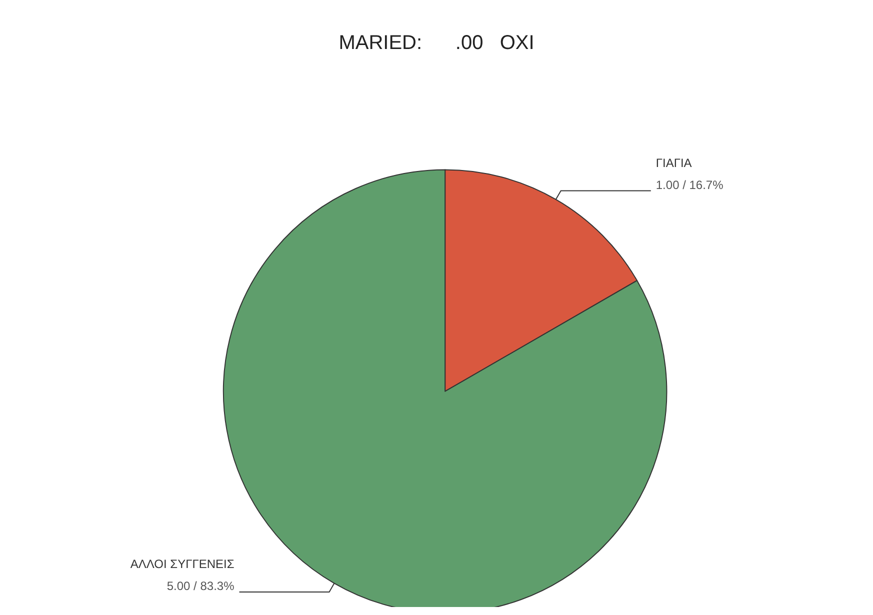 This screenshot has width=873, height=615. Describe the element at coordinates (674, 163) in the screenshot. I see `slice-label: ΓΙΑΓΙΑ` at that location.